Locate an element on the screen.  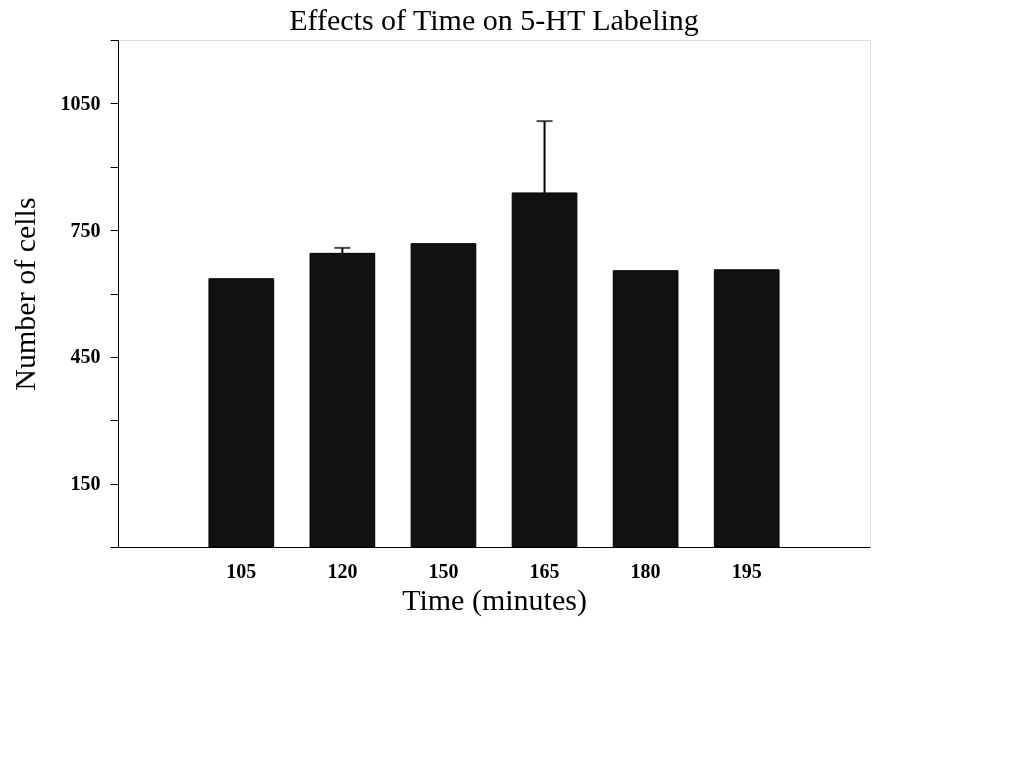
x-tick-label: 105 is located at coordinates (241, 570).